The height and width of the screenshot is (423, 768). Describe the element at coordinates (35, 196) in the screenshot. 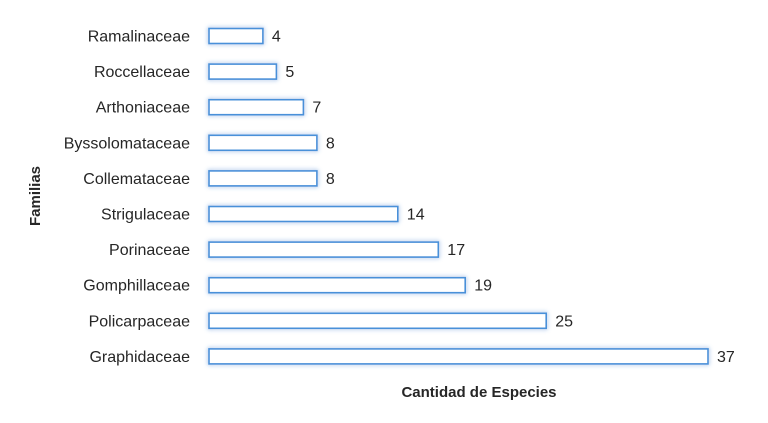

I see `y-axis-title: Familias` at that location.